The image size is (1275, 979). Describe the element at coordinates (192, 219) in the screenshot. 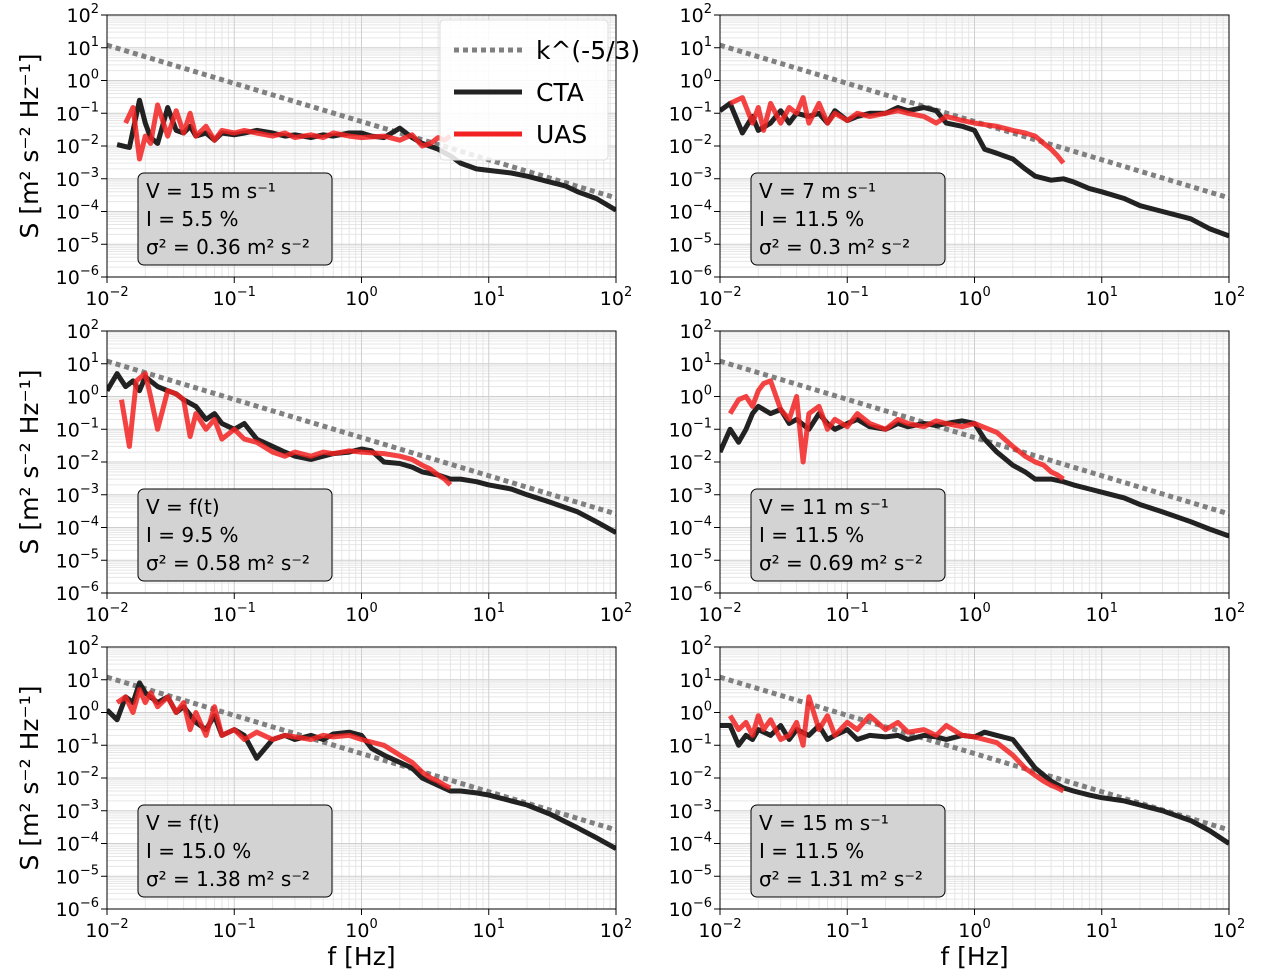

I see `annotation-line: I = 5.5 %` at that location.